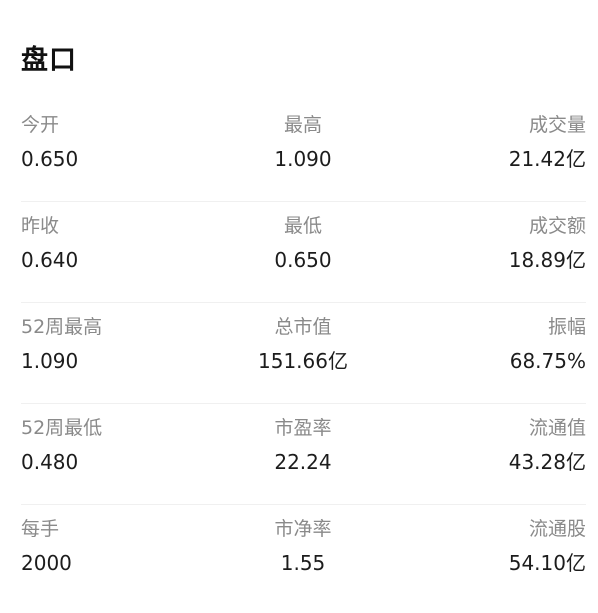 The height and width of the screenshot is (613, 598). I want to click on stat-value: 22.24, so click(303, 462).